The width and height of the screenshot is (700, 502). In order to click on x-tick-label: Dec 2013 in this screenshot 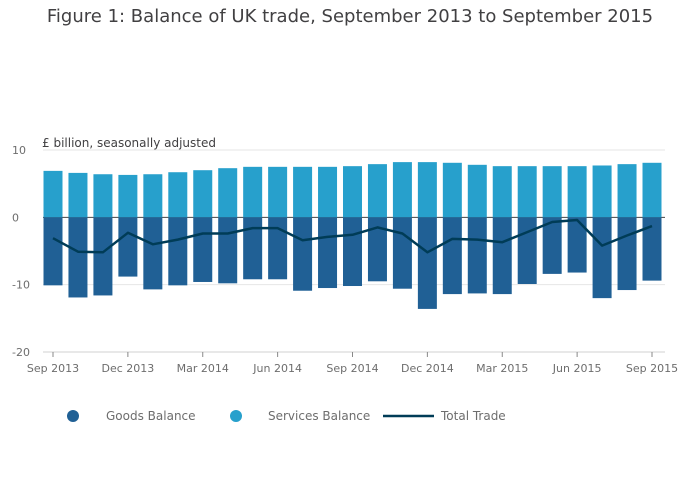, I will do `click(127, 368)`.